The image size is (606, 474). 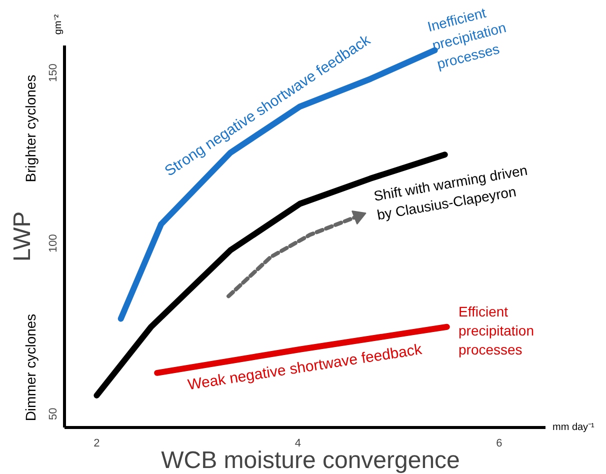 I want to click on annotation: Efficient precipitation processes, so click(x=496, y=330).